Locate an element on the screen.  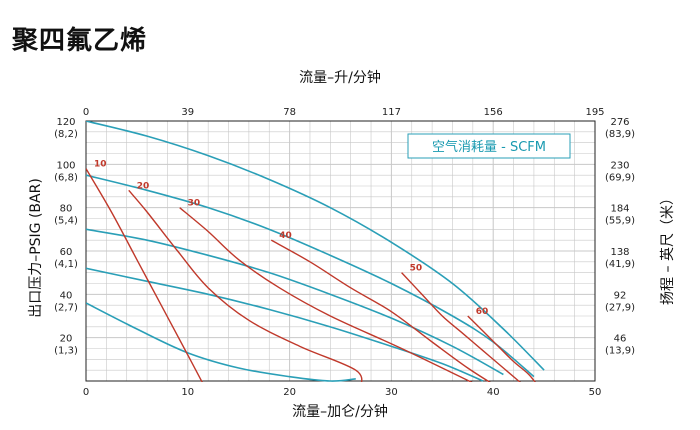
x-tick-label-top: 156 is located at coordinates (493, 112).